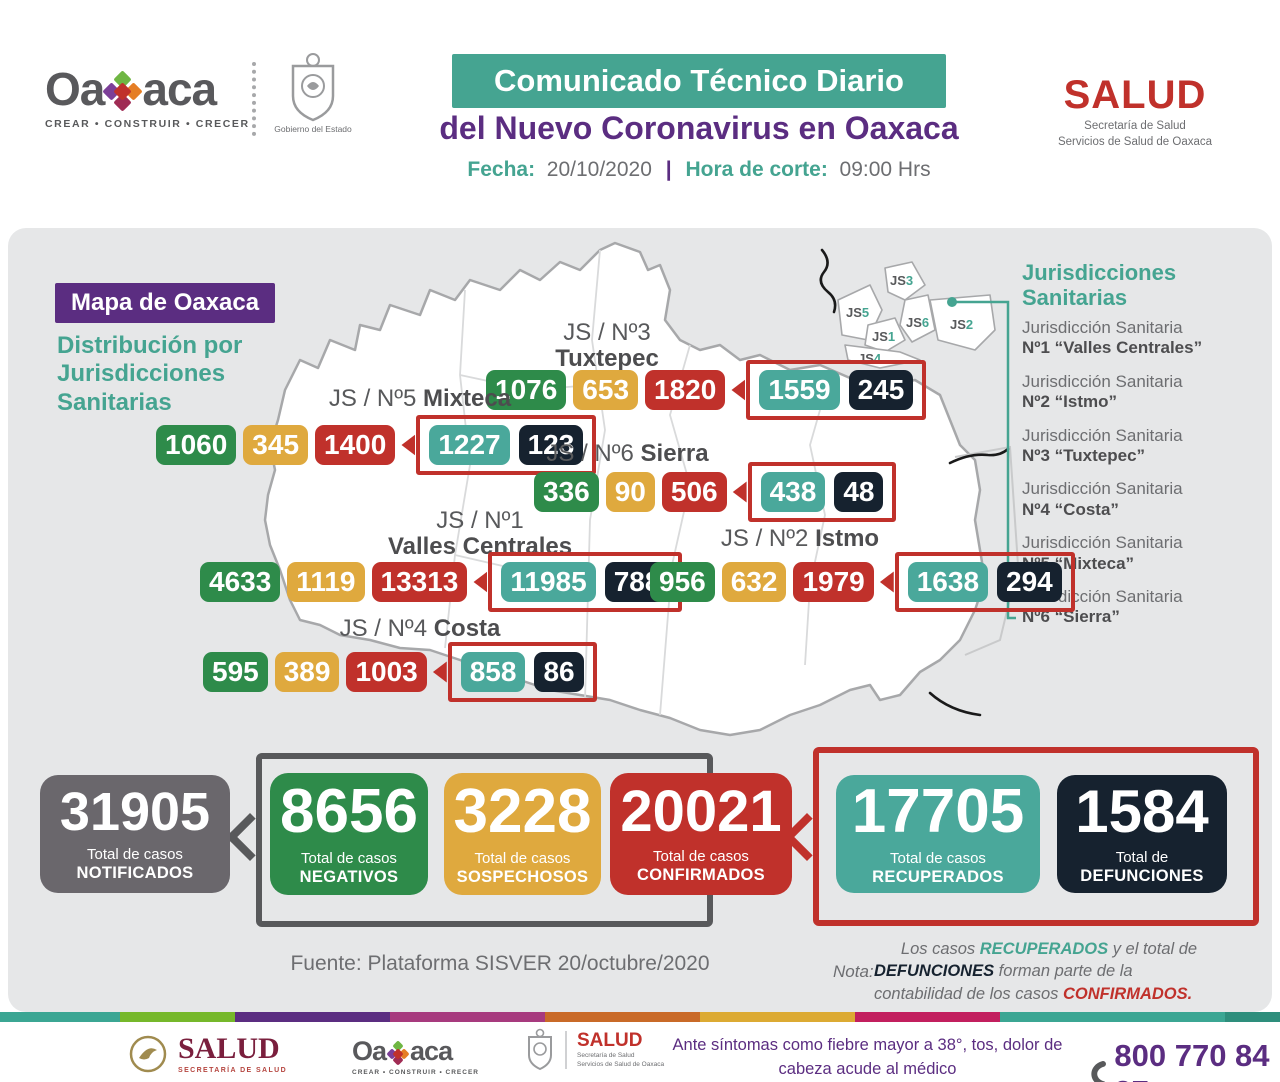 The image size is (1280, 1082). What do you see at coordinates (800, 538) in the screenshot?
I see `js2-istmo-label: JS / Nº2 Istmo` at bounding box center [800, 538].